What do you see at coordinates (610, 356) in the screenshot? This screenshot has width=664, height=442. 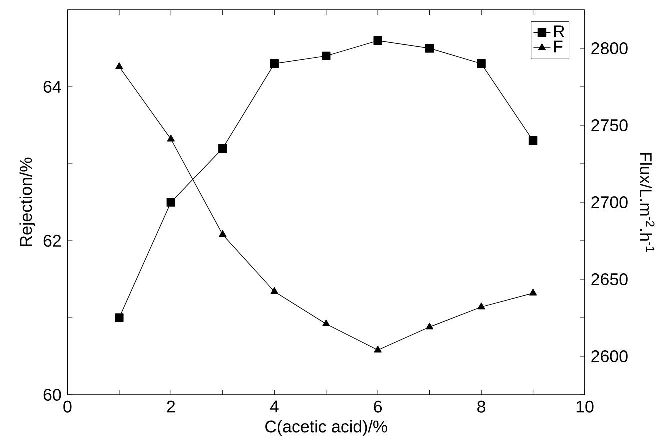 I see `y2-tick-label: 2600` at bounding box center [610, 356].